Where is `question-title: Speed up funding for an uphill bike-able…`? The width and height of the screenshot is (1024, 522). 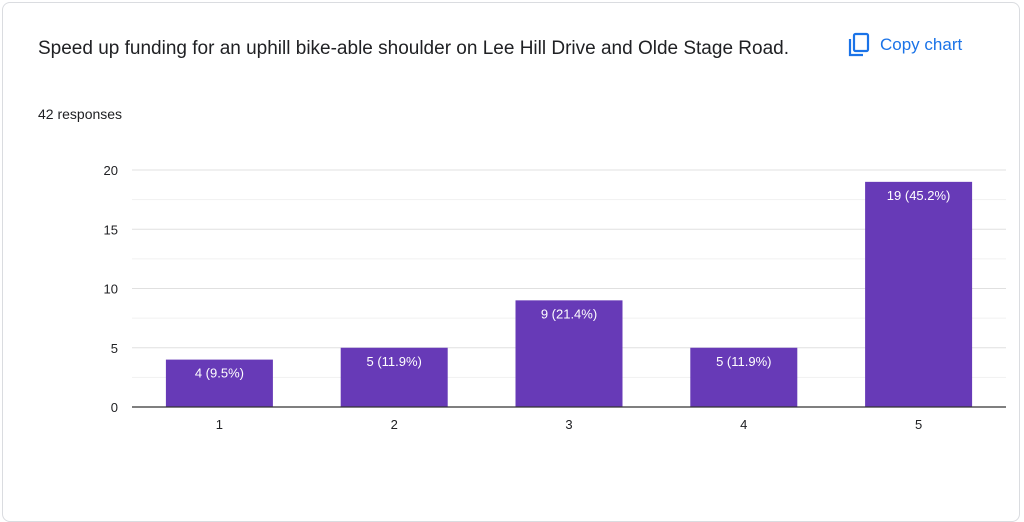 question-title: Speed up funding for an uphill bike-able… is located at coordinates (413, 48).